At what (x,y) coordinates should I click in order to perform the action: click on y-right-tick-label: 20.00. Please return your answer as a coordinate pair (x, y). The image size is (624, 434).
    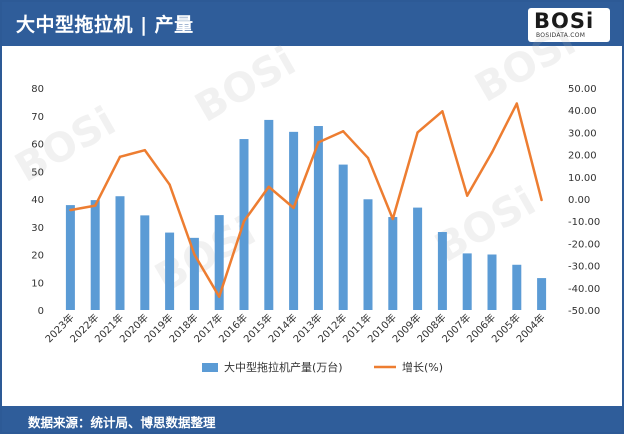
    Looking at the image, I should click on (582, 156).